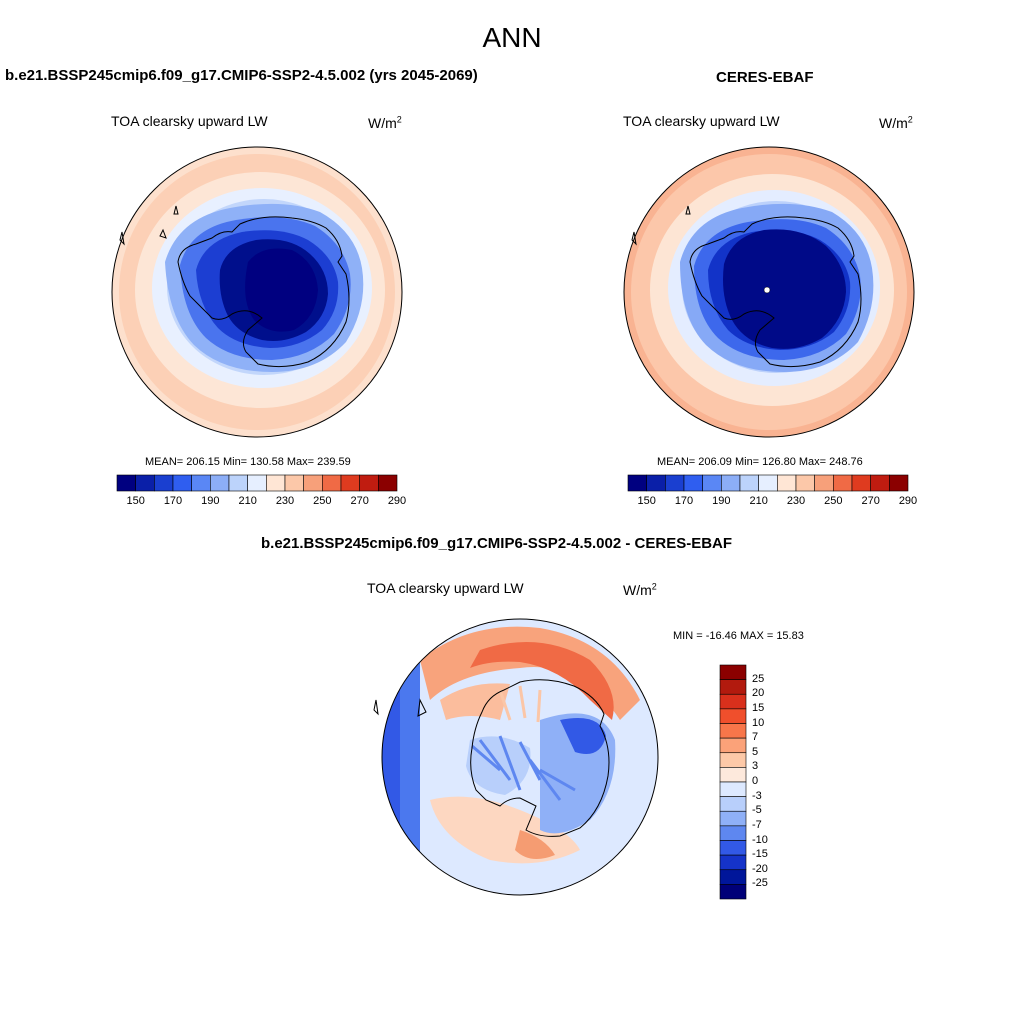 The height and width of the screenshot is (1024, 1024). I want to click on colorbar-tick-label: -15, so click(760, 854).